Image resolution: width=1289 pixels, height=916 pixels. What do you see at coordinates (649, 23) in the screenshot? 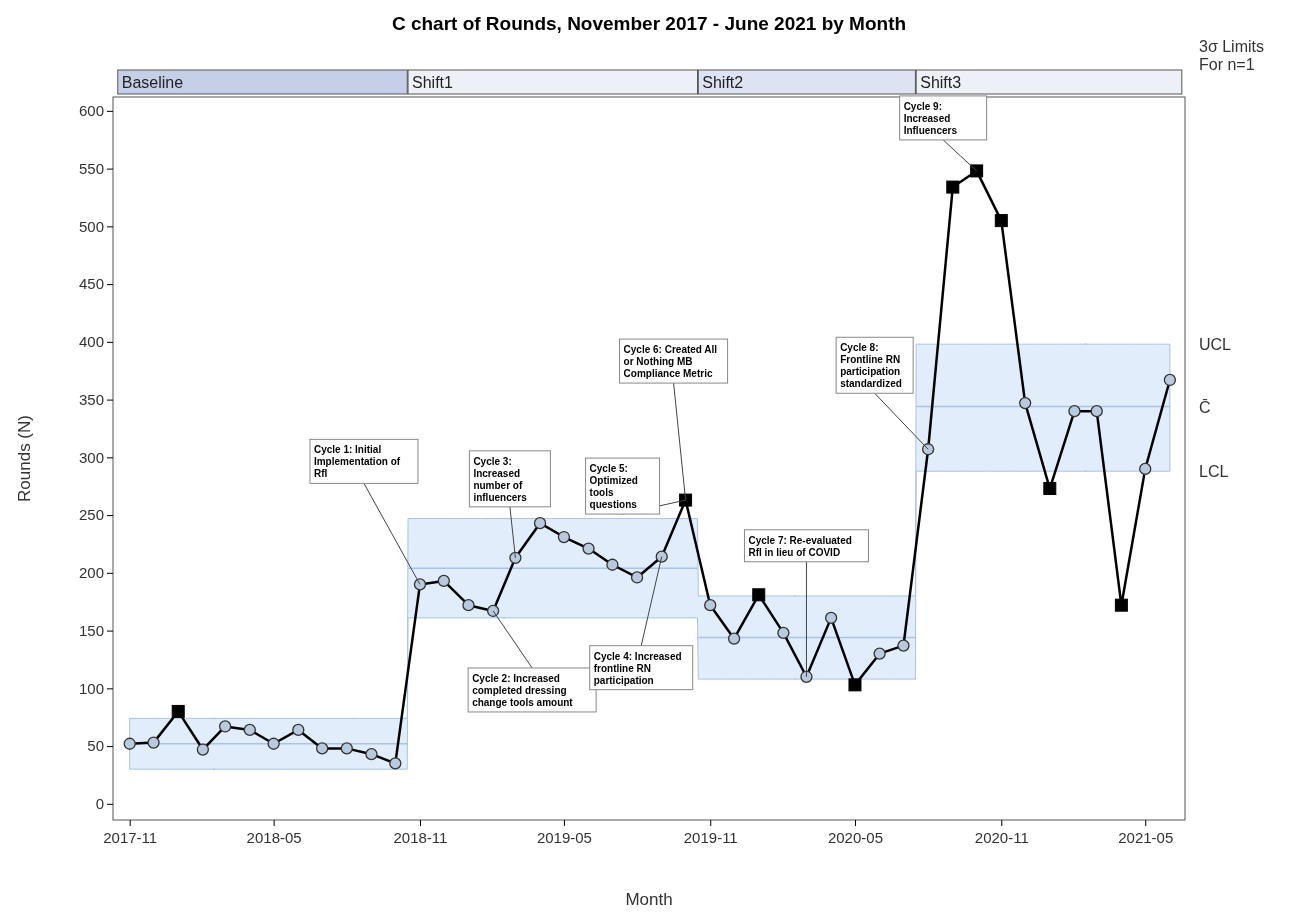
I see `chart-title: C chart of Rounds, November 2017 - June 2021 by Month` at bounding box center [649, 23].